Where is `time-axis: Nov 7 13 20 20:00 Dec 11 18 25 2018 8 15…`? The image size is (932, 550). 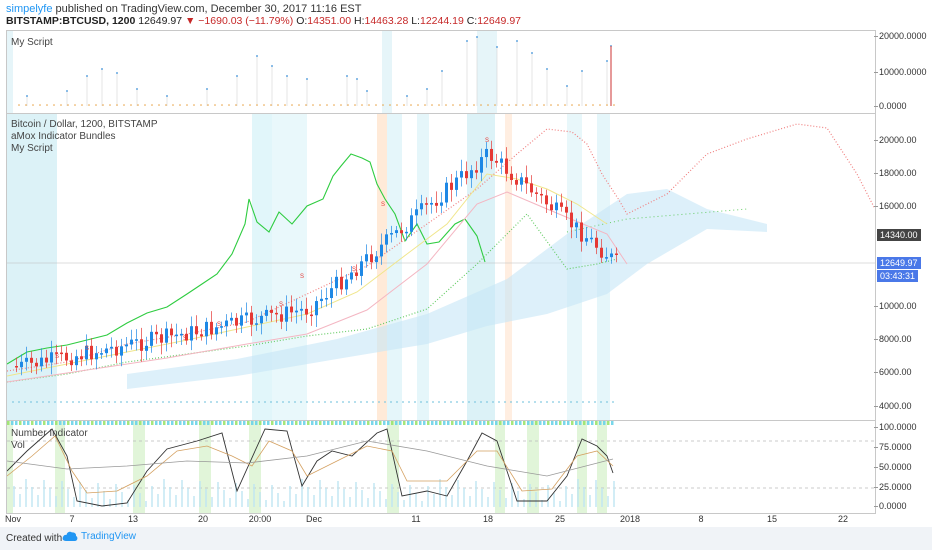 time-axis: Nov 7 13 20 20:00 Dec 11 18 25 2018 8 15… is located at coordinates (439, 519).